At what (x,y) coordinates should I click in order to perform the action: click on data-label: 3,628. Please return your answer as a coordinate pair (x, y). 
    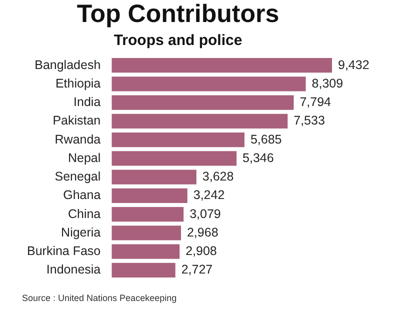
    Looking at the image, I should click on (218, 177).